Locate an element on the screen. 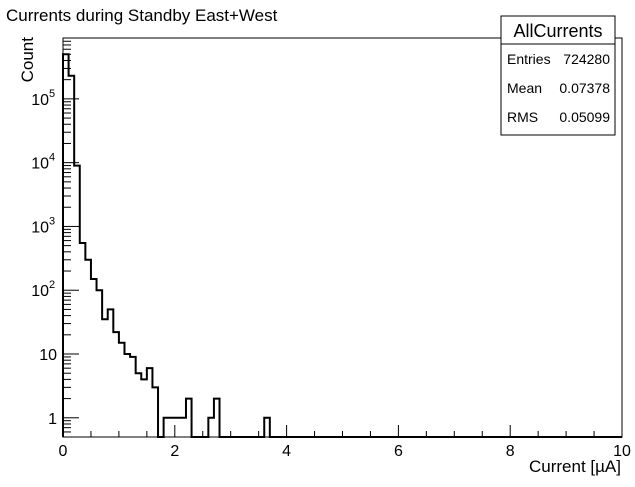  x-axis-label: Current [µA] is located at coordinates (575, 466).